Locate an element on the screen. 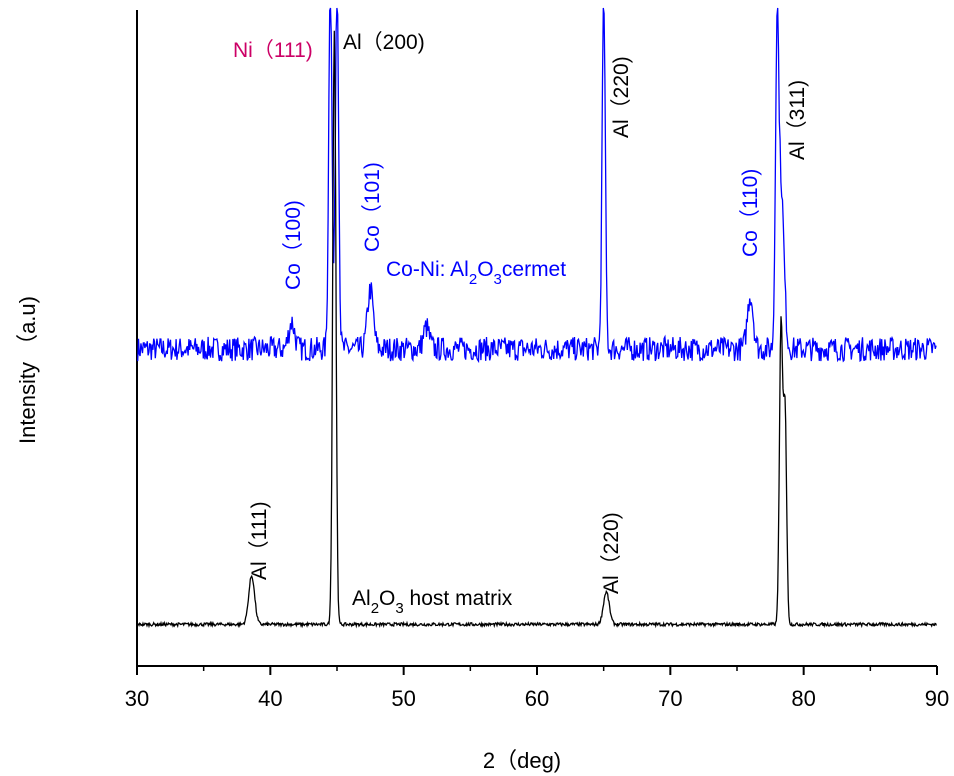  x-tick-label: 80 is located at coordinates (803, 698).